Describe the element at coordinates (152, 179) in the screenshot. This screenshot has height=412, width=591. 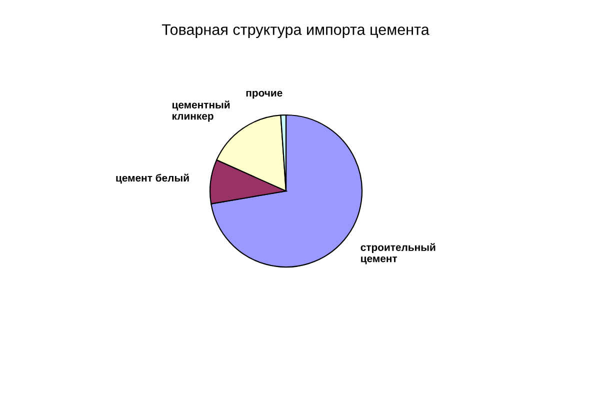
I see `slice-label: цемент белый` at that location.